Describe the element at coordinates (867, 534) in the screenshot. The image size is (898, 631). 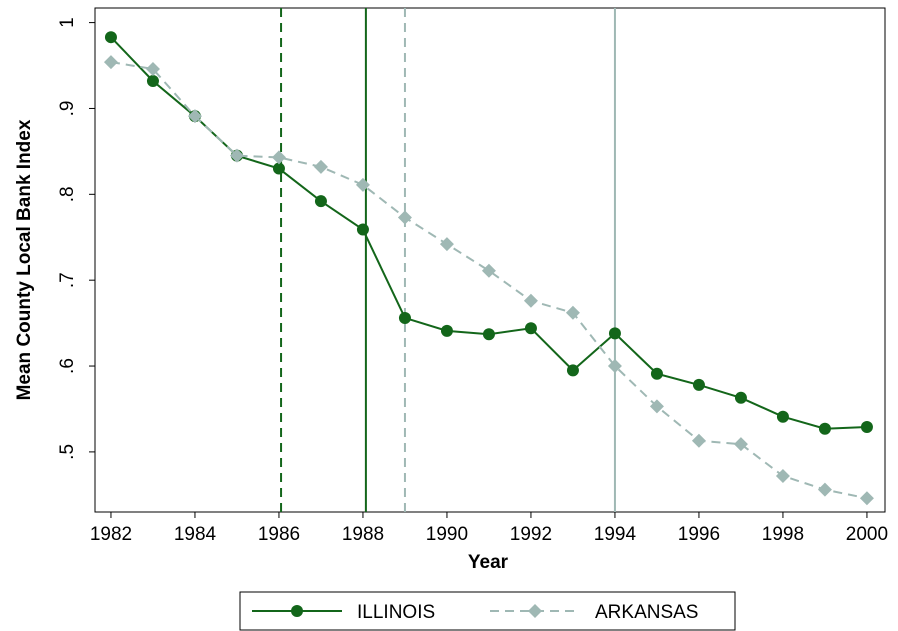
I see `x-tick-label: 2000` at that location.